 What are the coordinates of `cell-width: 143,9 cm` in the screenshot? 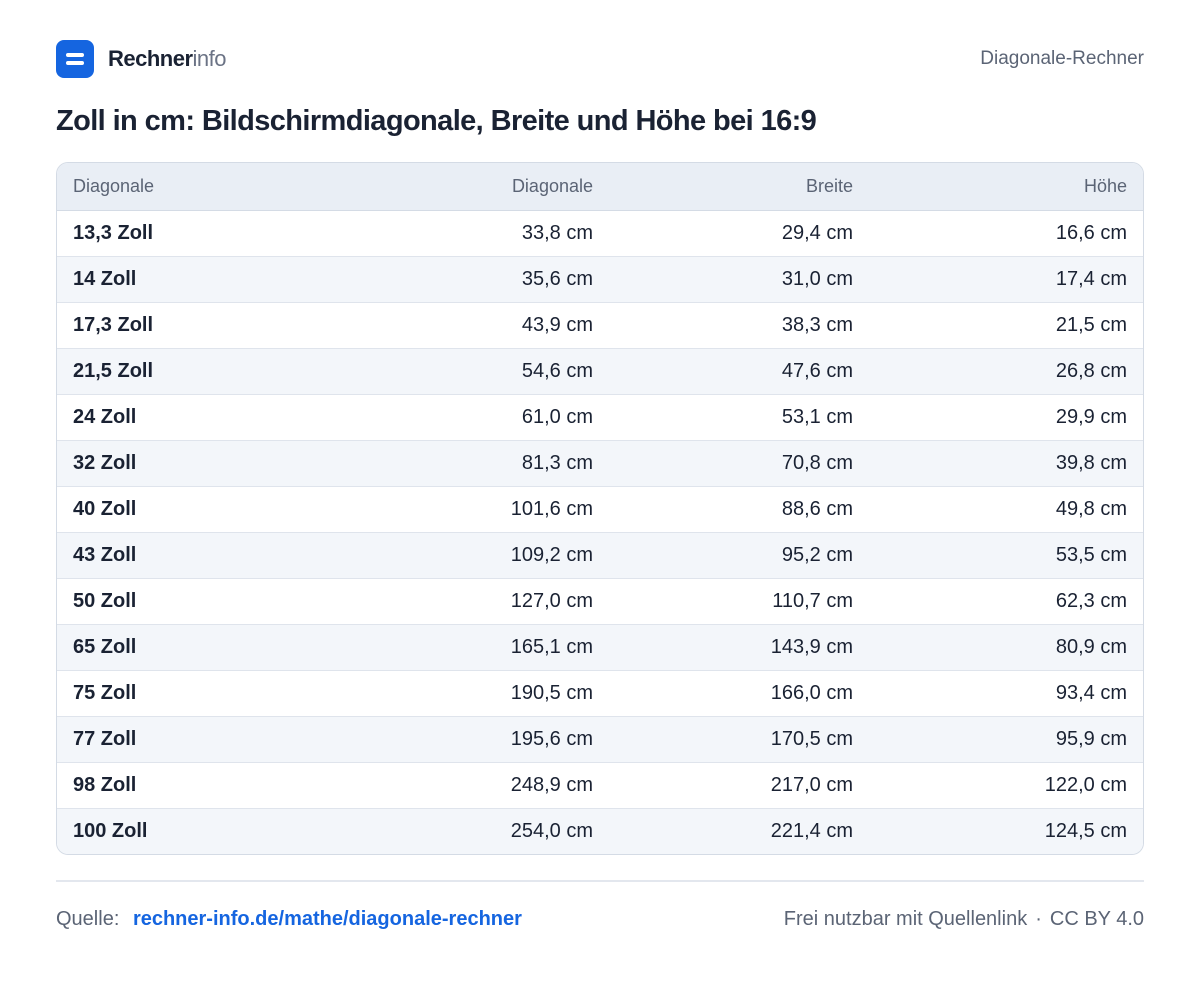 It's located at (739, 647).